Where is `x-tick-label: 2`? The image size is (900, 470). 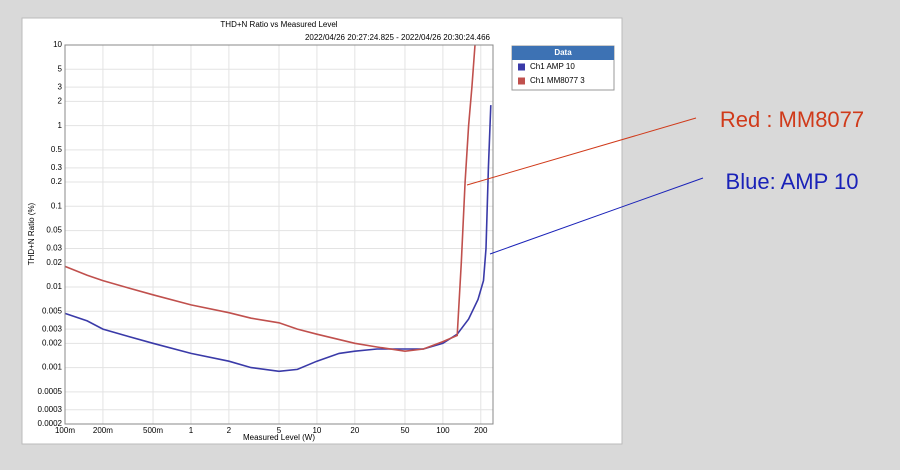 x-tick-label: 2 is located at coordinates (229, 430).